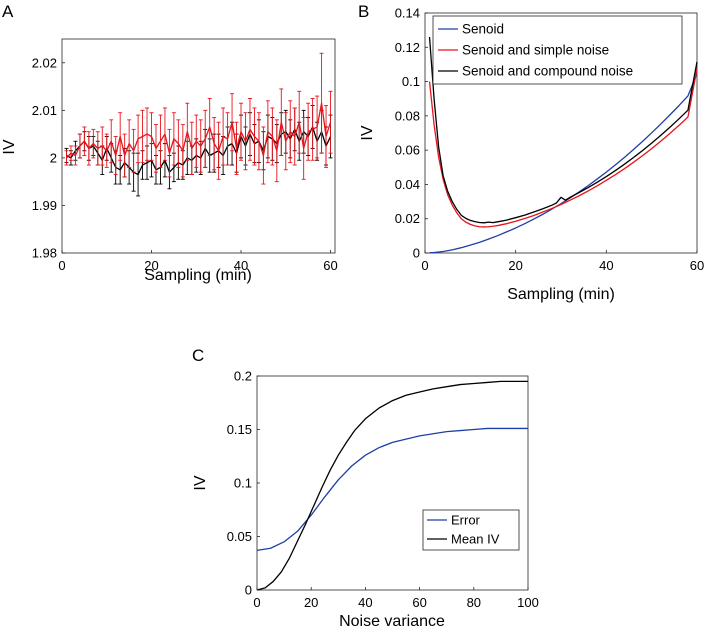  I want to click on panel-c-marks, so click(392, 485).